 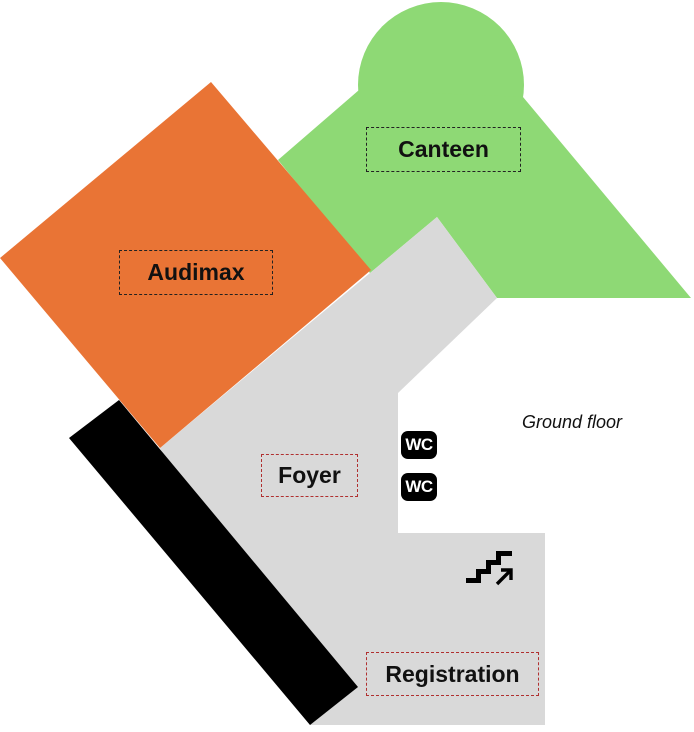 I want to click on audimax-label: Audimax, so click(x=196, y=272).